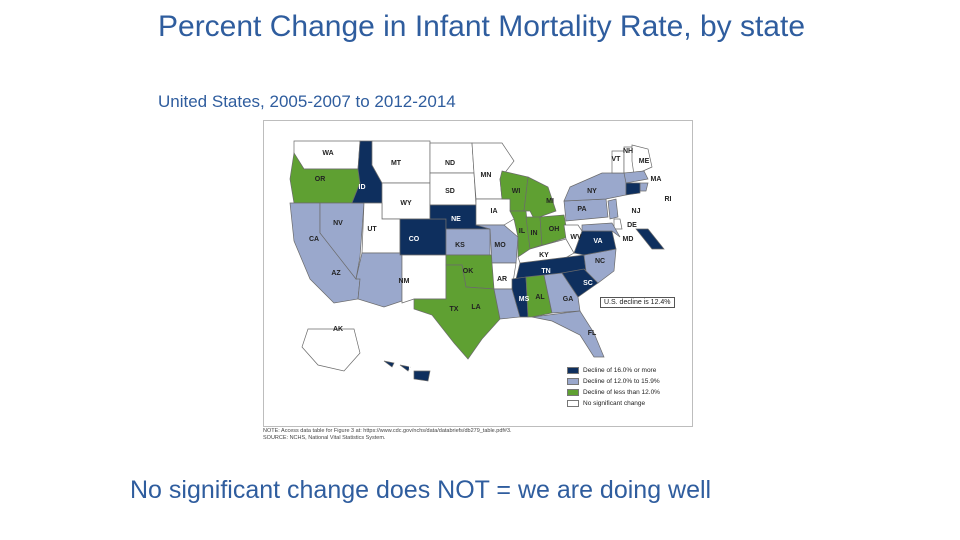 This screenshot has height=540, width=960. I want to click on state-label-ok: OK, so click(468, 271).